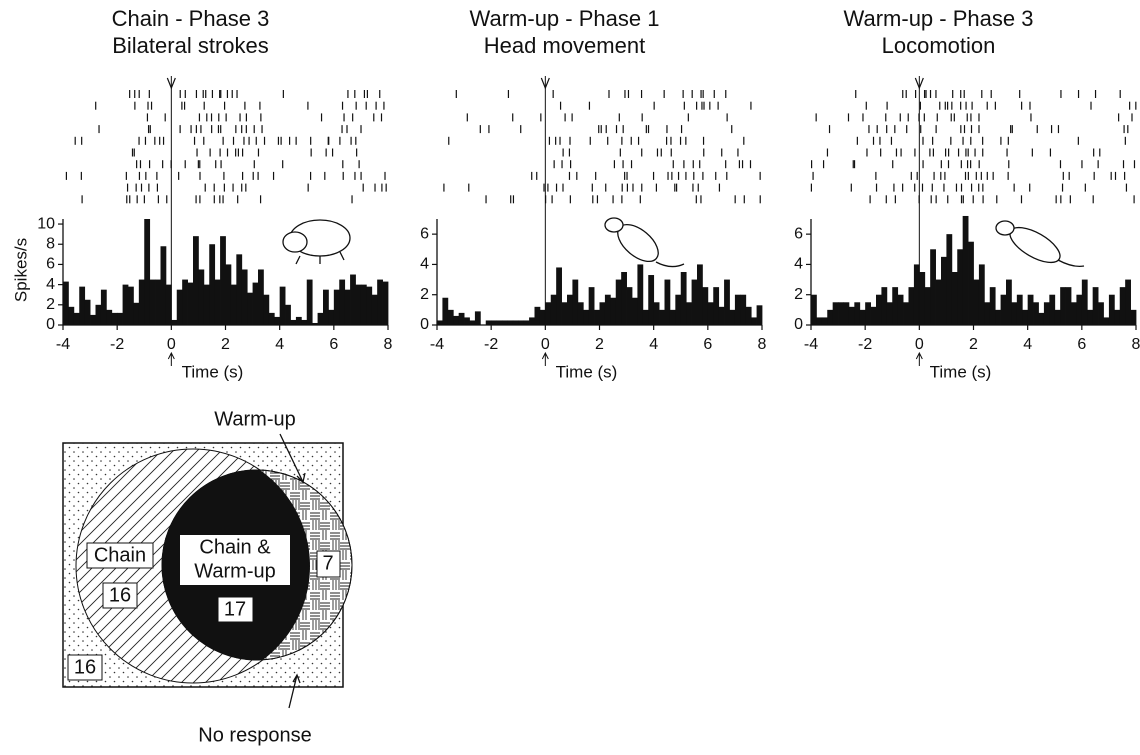 The width and height of the screenshot is (1140, 755). Describe the element at coordinates (234, 571) in the screenshot. I see `venn-label: Warm-up` at that location.